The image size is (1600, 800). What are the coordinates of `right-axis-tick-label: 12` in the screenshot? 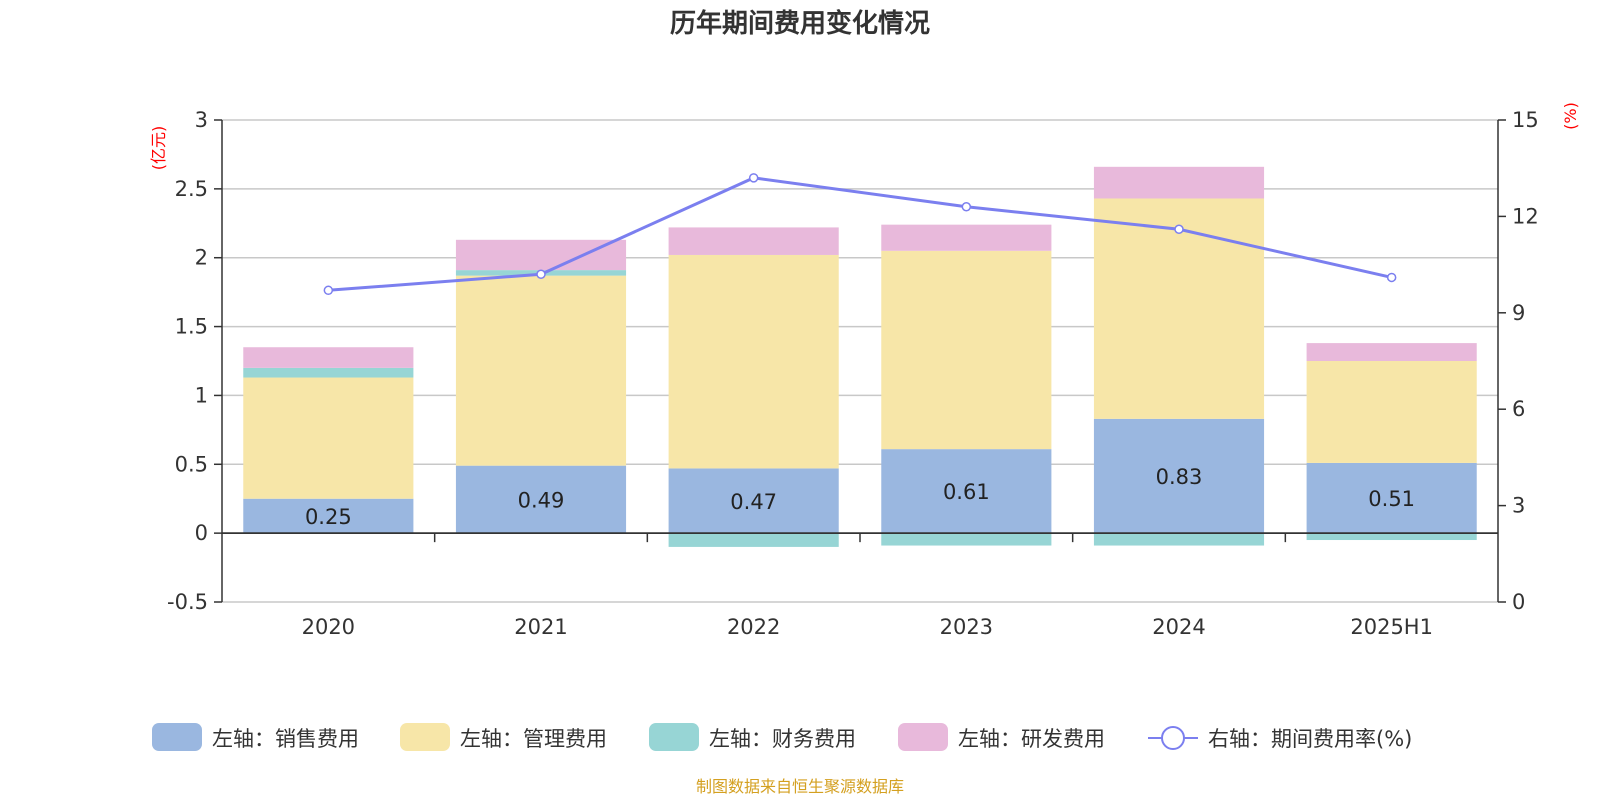 It's located at (1525, 216).